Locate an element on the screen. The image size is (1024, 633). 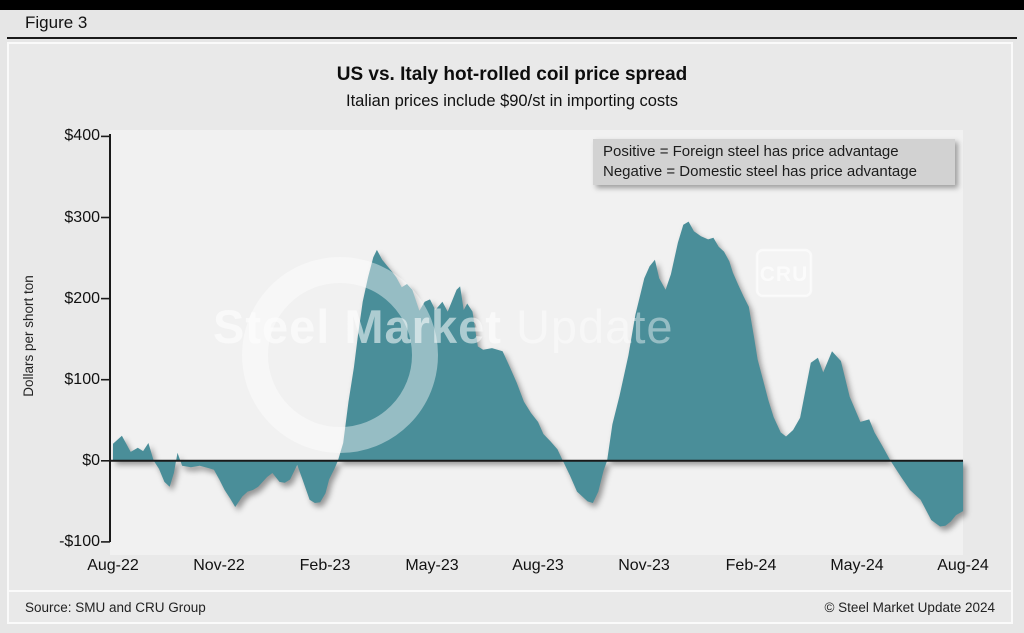
y-tick-label: $200 is located at coordinates (82, 298).